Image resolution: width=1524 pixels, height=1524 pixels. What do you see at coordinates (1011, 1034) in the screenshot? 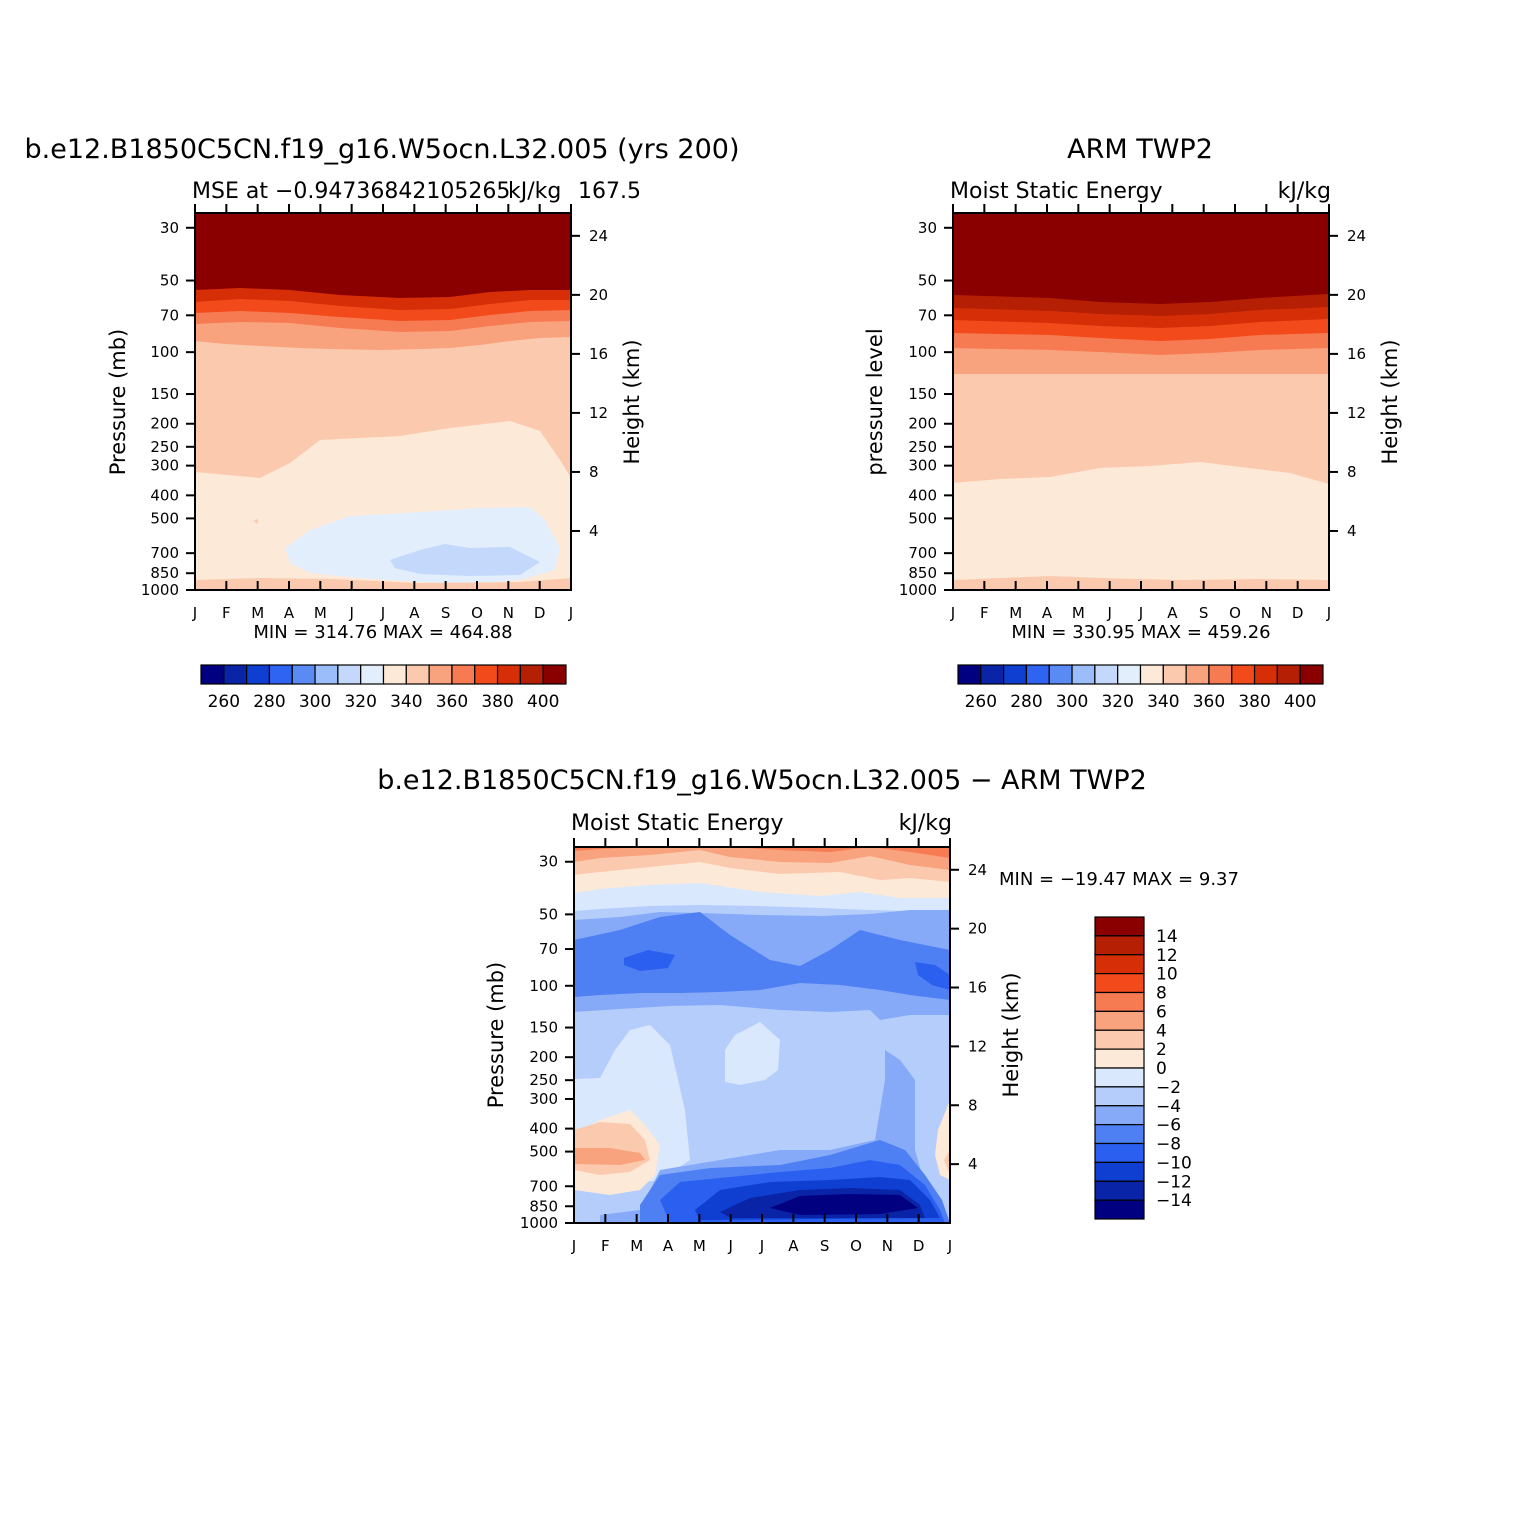
I see `panel-c-y2label: Height (km)` at bounding box center [1011, 1034].